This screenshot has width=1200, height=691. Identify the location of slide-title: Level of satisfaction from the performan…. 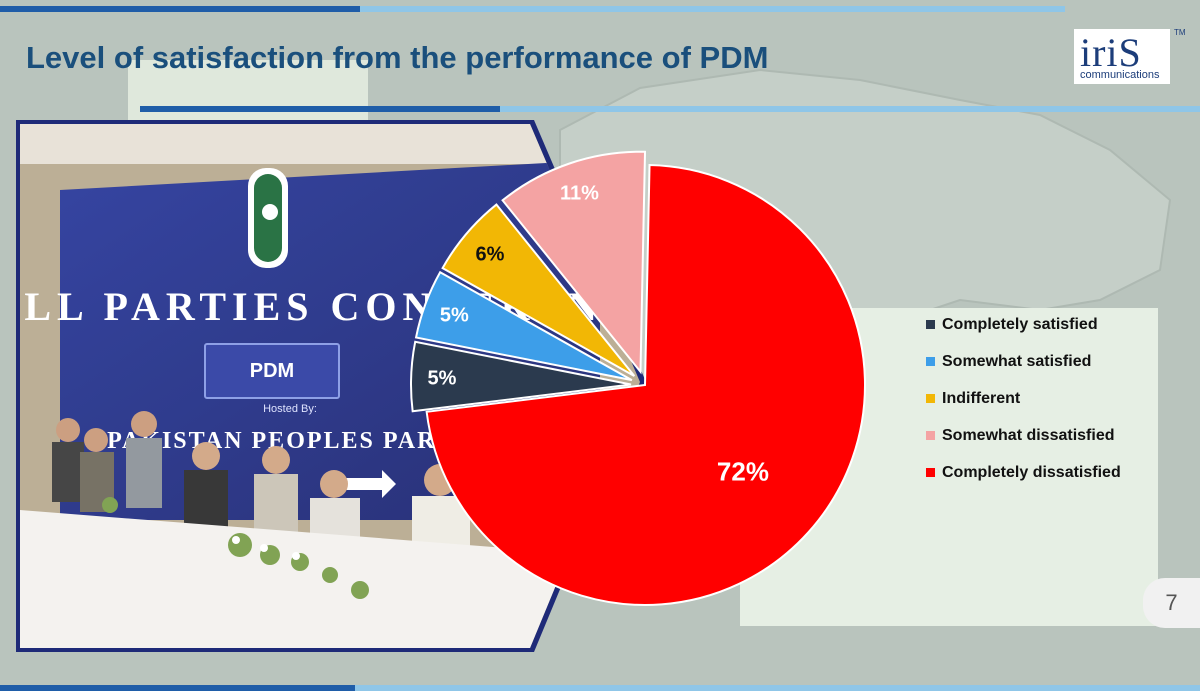
(397, 57).